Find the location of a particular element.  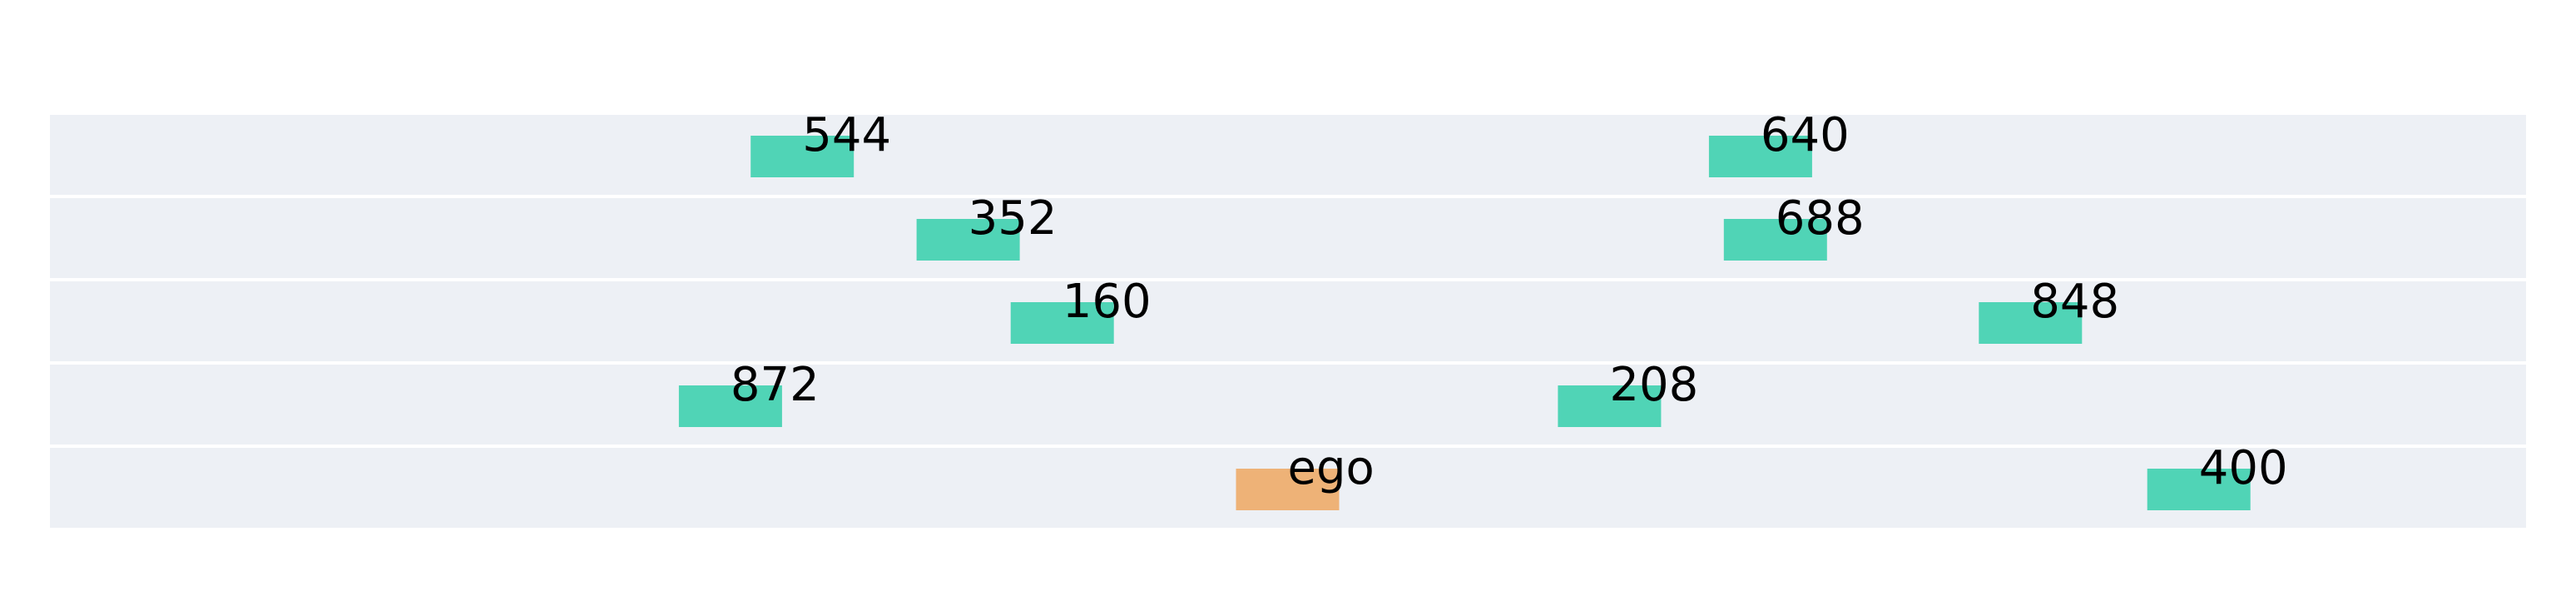

vehicle: 640 is located at coordinates (1779, 142).